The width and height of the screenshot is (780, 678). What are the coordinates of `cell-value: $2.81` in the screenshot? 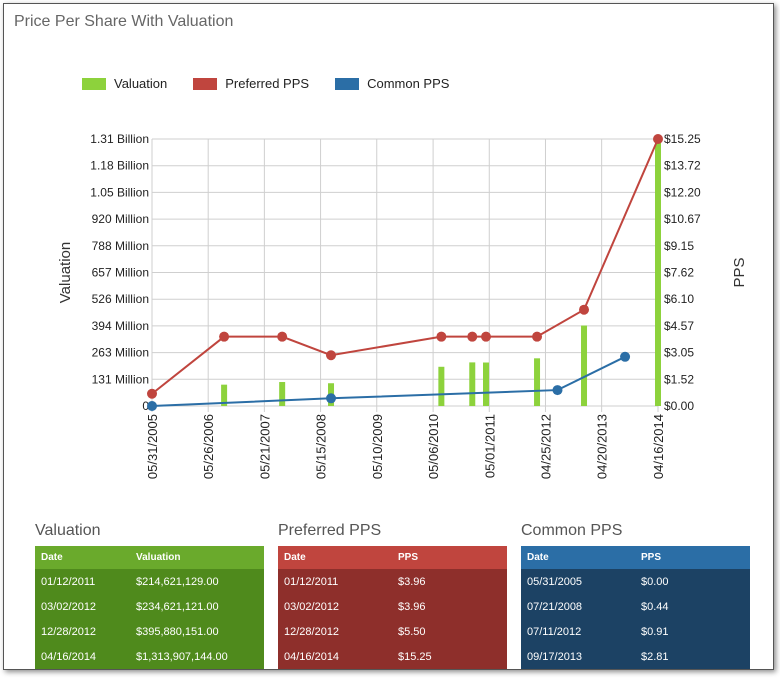 It's located at (655, 656).